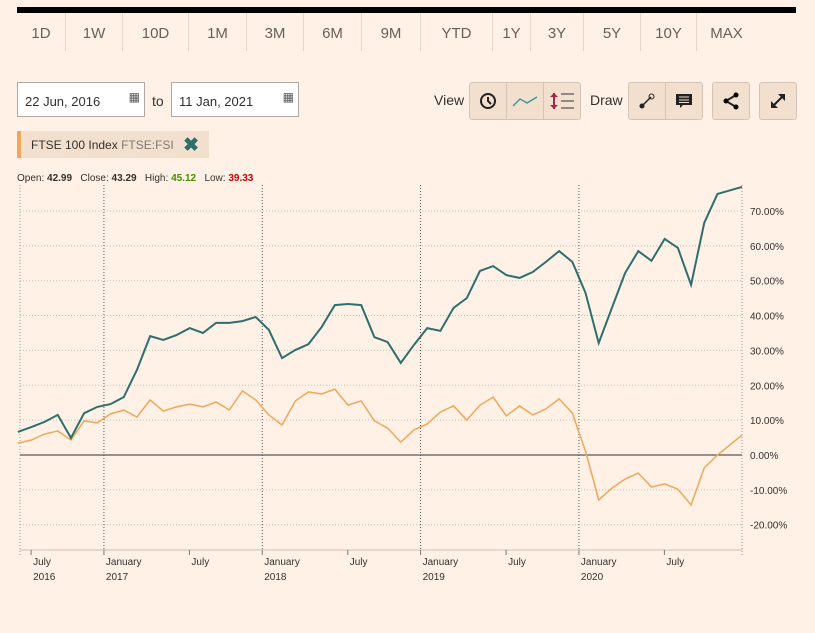  I want to click on y-tick-label: 70.00%, so click(767, 212).